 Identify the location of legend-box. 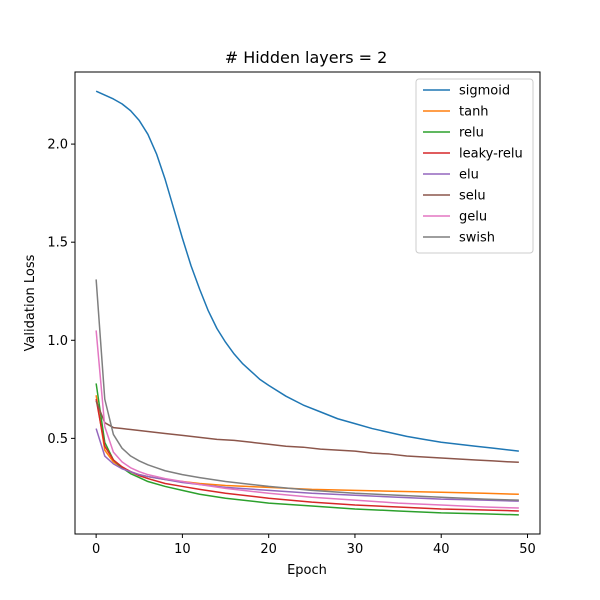
(474, 166).